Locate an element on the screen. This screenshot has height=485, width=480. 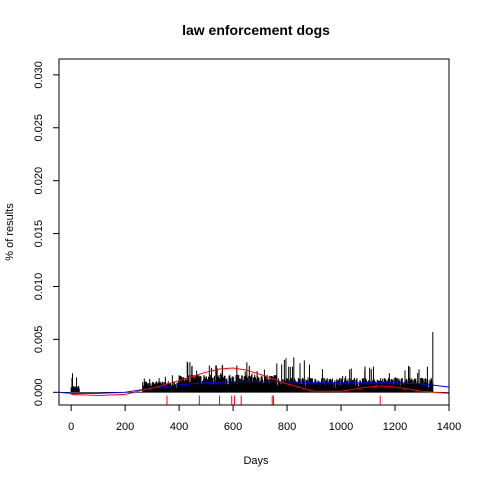
smooth-line-blue is located at coordinates (254, 387).